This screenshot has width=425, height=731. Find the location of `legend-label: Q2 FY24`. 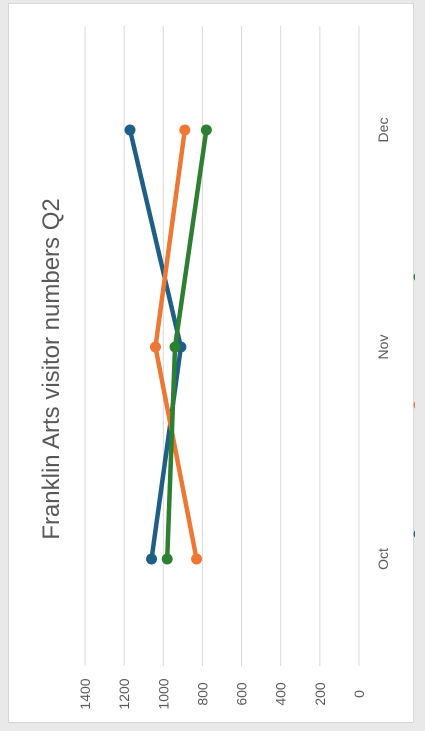

legend-label: Q2 FY24 is located at coordinates (414, 352).